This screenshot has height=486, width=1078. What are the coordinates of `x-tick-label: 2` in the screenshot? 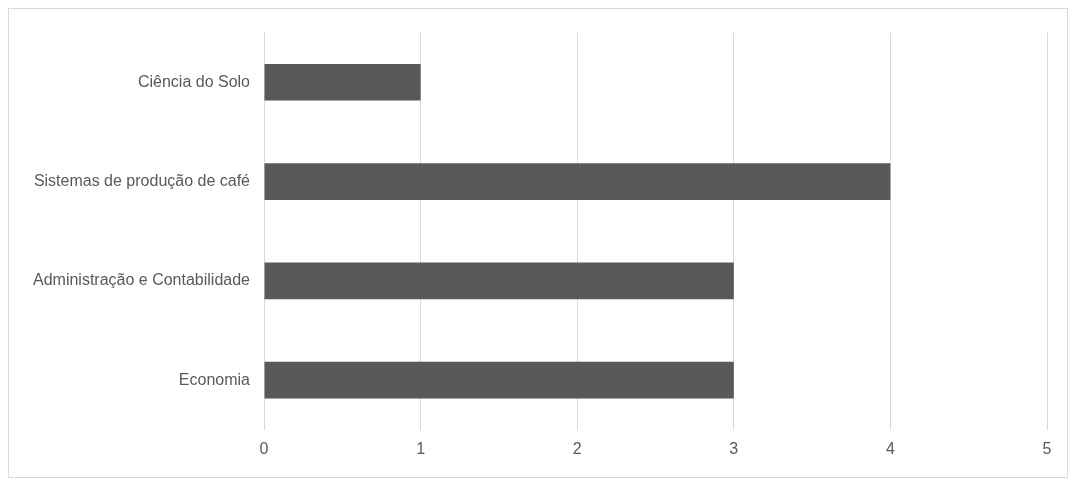 It's located at (577, 448).